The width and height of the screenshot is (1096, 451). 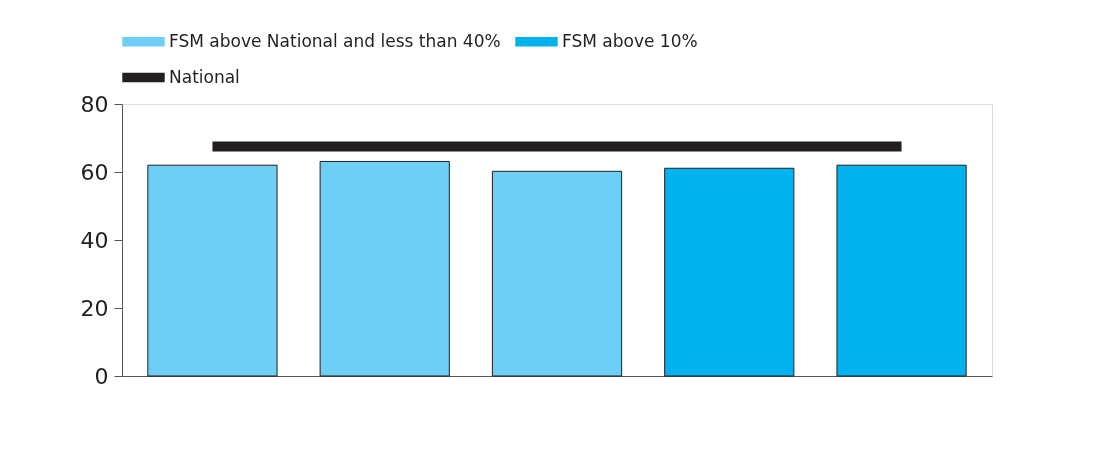 What do you see at coordinates (335, 40) in the screenshot?
I see `legend-label: FSM above National and less than 40%` at bounding box center [335, 40].